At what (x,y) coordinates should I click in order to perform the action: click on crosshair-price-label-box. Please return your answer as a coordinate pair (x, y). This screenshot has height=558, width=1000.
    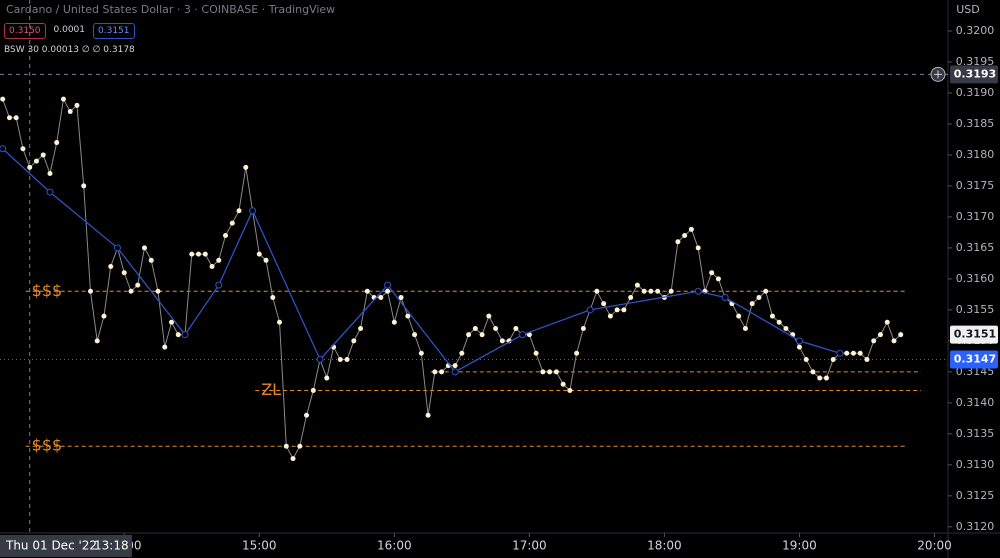
    Looking at the image, I should click on (974, 74).